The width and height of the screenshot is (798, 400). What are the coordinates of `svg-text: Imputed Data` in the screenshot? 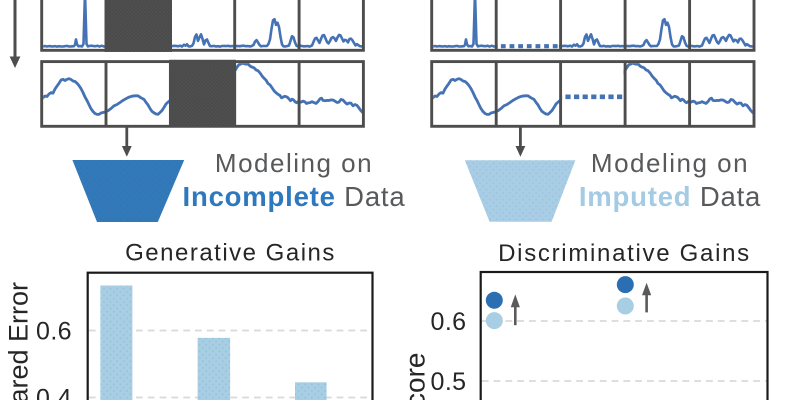 It's located at (670, 196).